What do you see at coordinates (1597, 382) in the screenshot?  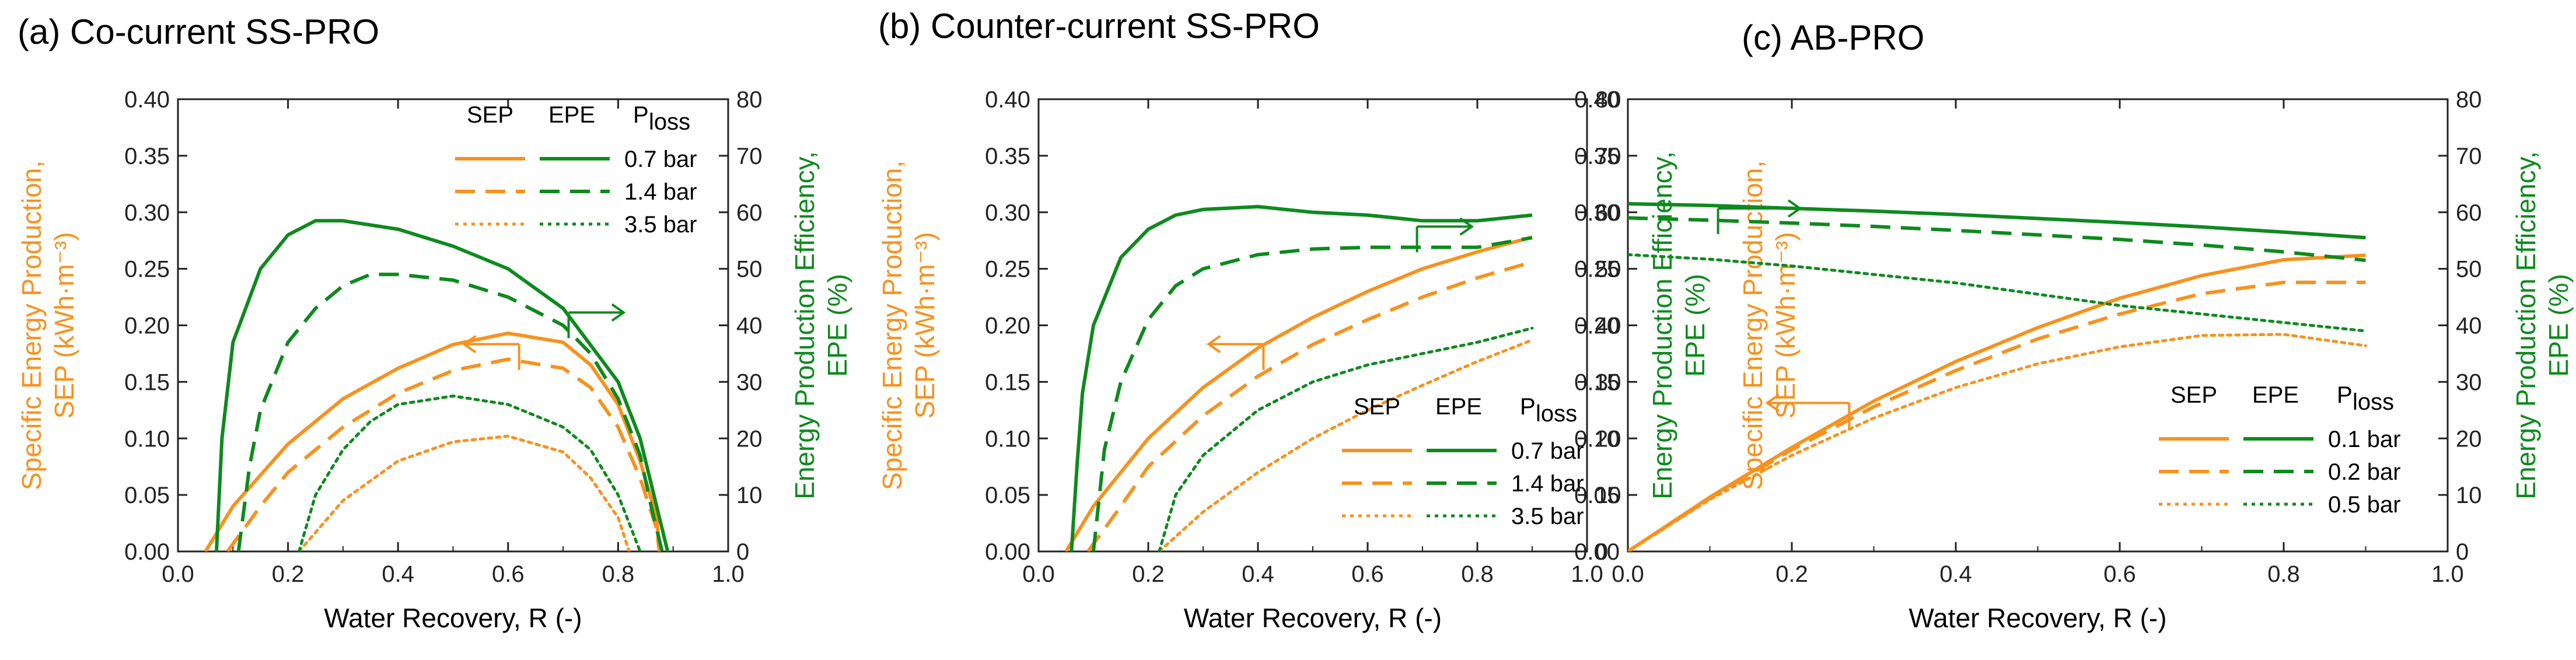 I see `y-tick-label: 0.15` at bounding box center [1597, 382].